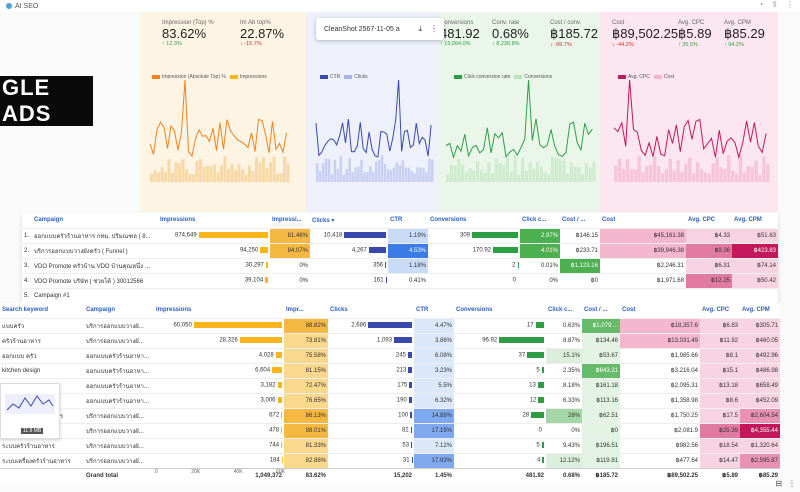 This screenshot has height=492, width=800. I want to click on download-icon: ⤓, so click(420, 28).